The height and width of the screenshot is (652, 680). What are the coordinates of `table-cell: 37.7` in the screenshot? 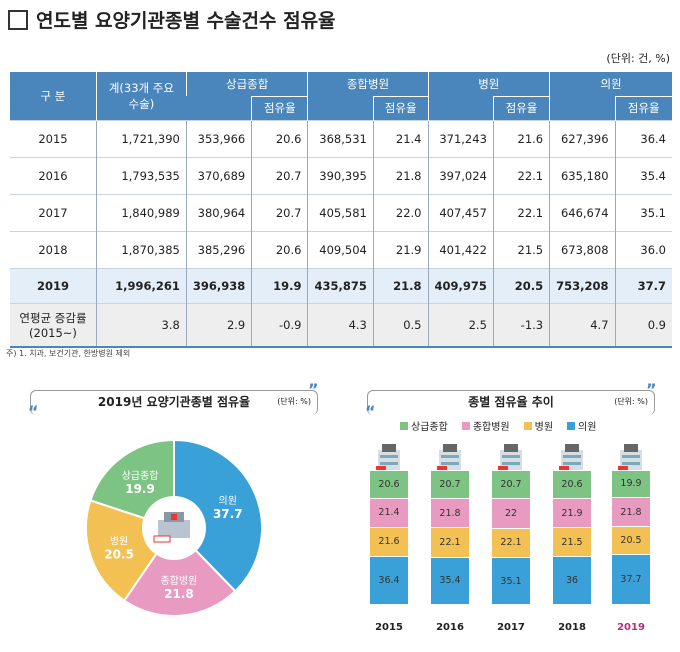 It's located at (643, 285).